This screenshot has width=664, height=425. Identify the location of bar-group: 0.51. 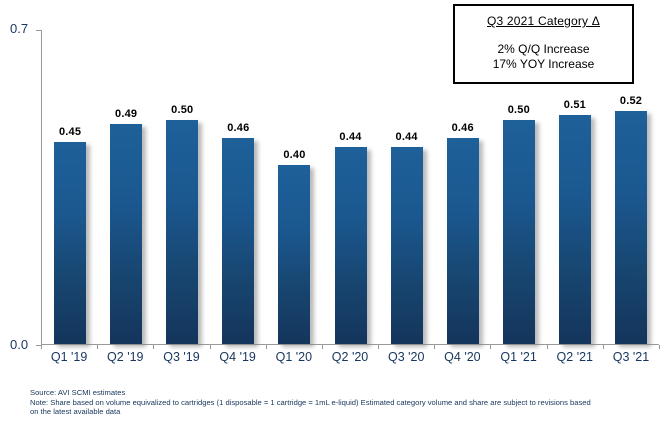
(575, 187).